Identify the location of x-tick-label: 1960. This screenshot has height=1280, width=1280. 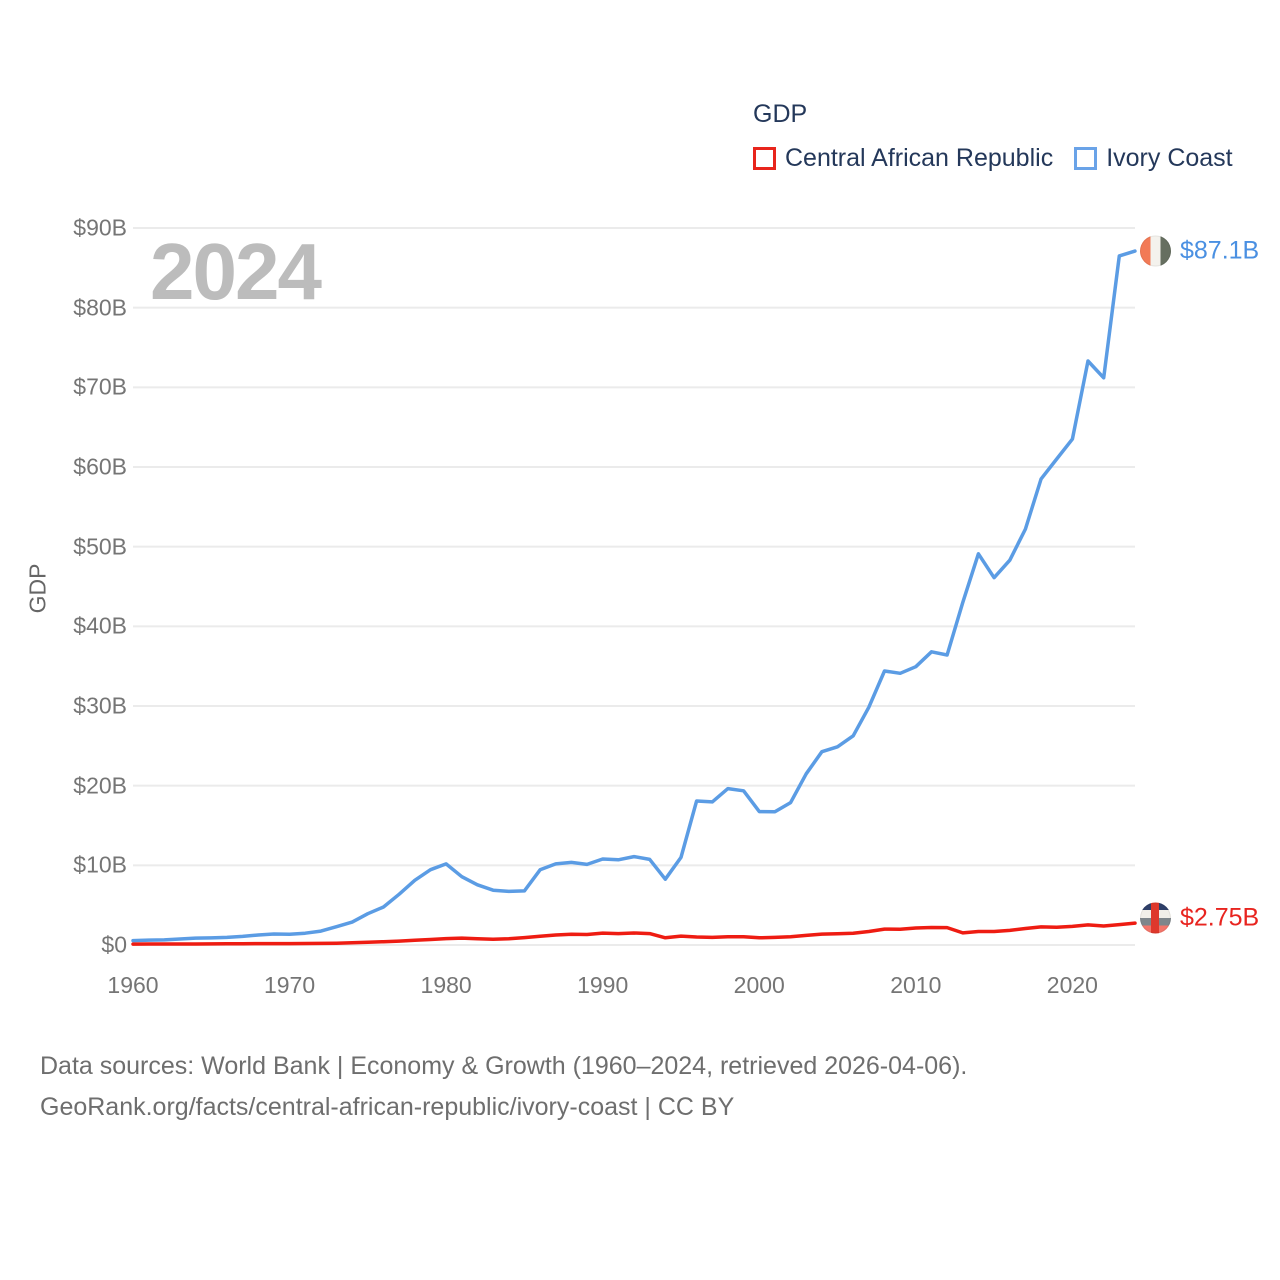
(133, 985).